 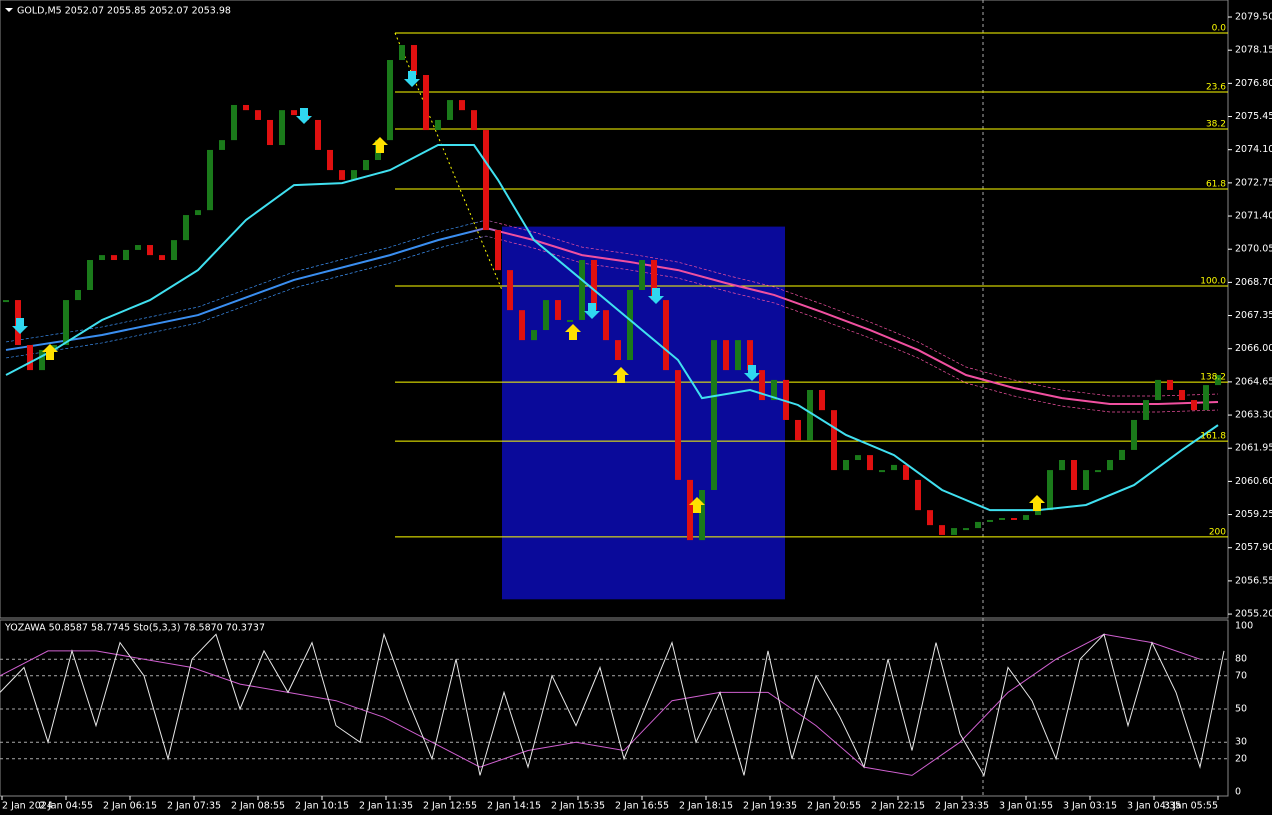 What do you see at coordinates (1253, 481) in the screenshot?
I see `y-tick-label: 2060.60` at bounding box center [1253, 481].